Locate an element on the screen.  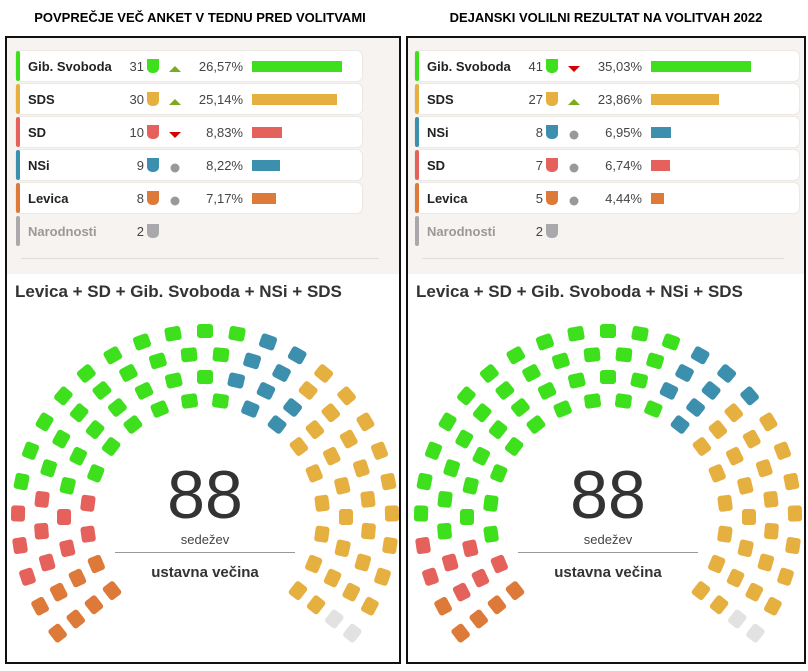
party-percentage: 7,17% is located at coordinates (224, 198).